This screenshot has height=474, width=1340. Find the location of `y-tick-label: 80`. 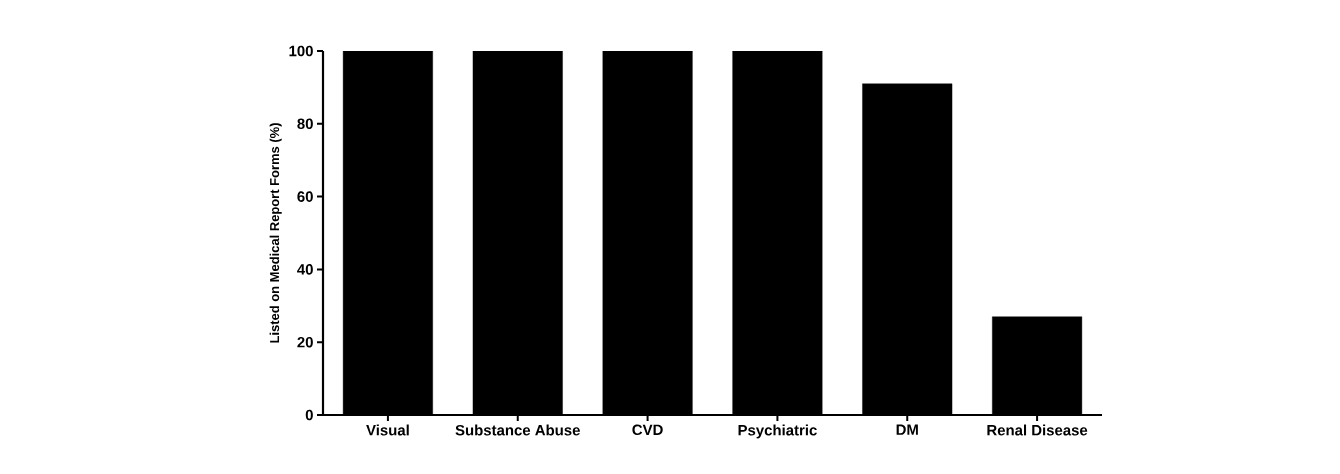

y-tick-label: 80 is located at coordinates (305, 124).